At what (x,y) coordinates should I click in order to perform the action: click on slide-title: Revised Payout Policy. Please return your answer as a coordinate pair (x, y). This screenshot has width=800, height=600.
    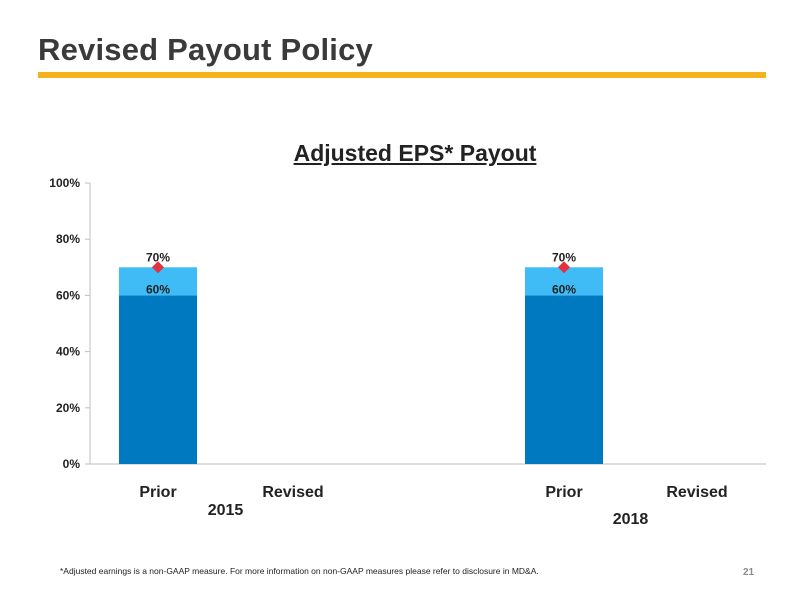
    Looking at the image, I should click on (205, 49).